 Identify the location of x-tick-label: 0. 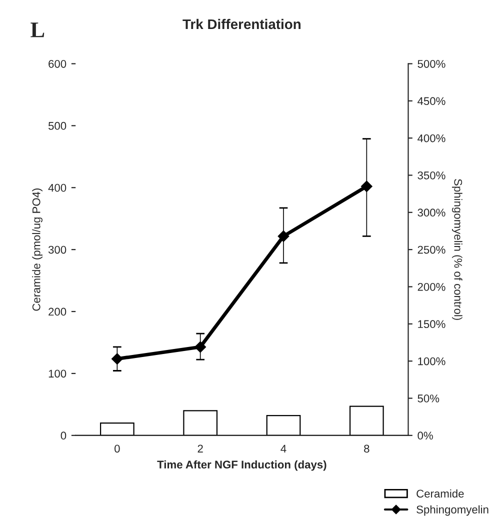
(117, 448).